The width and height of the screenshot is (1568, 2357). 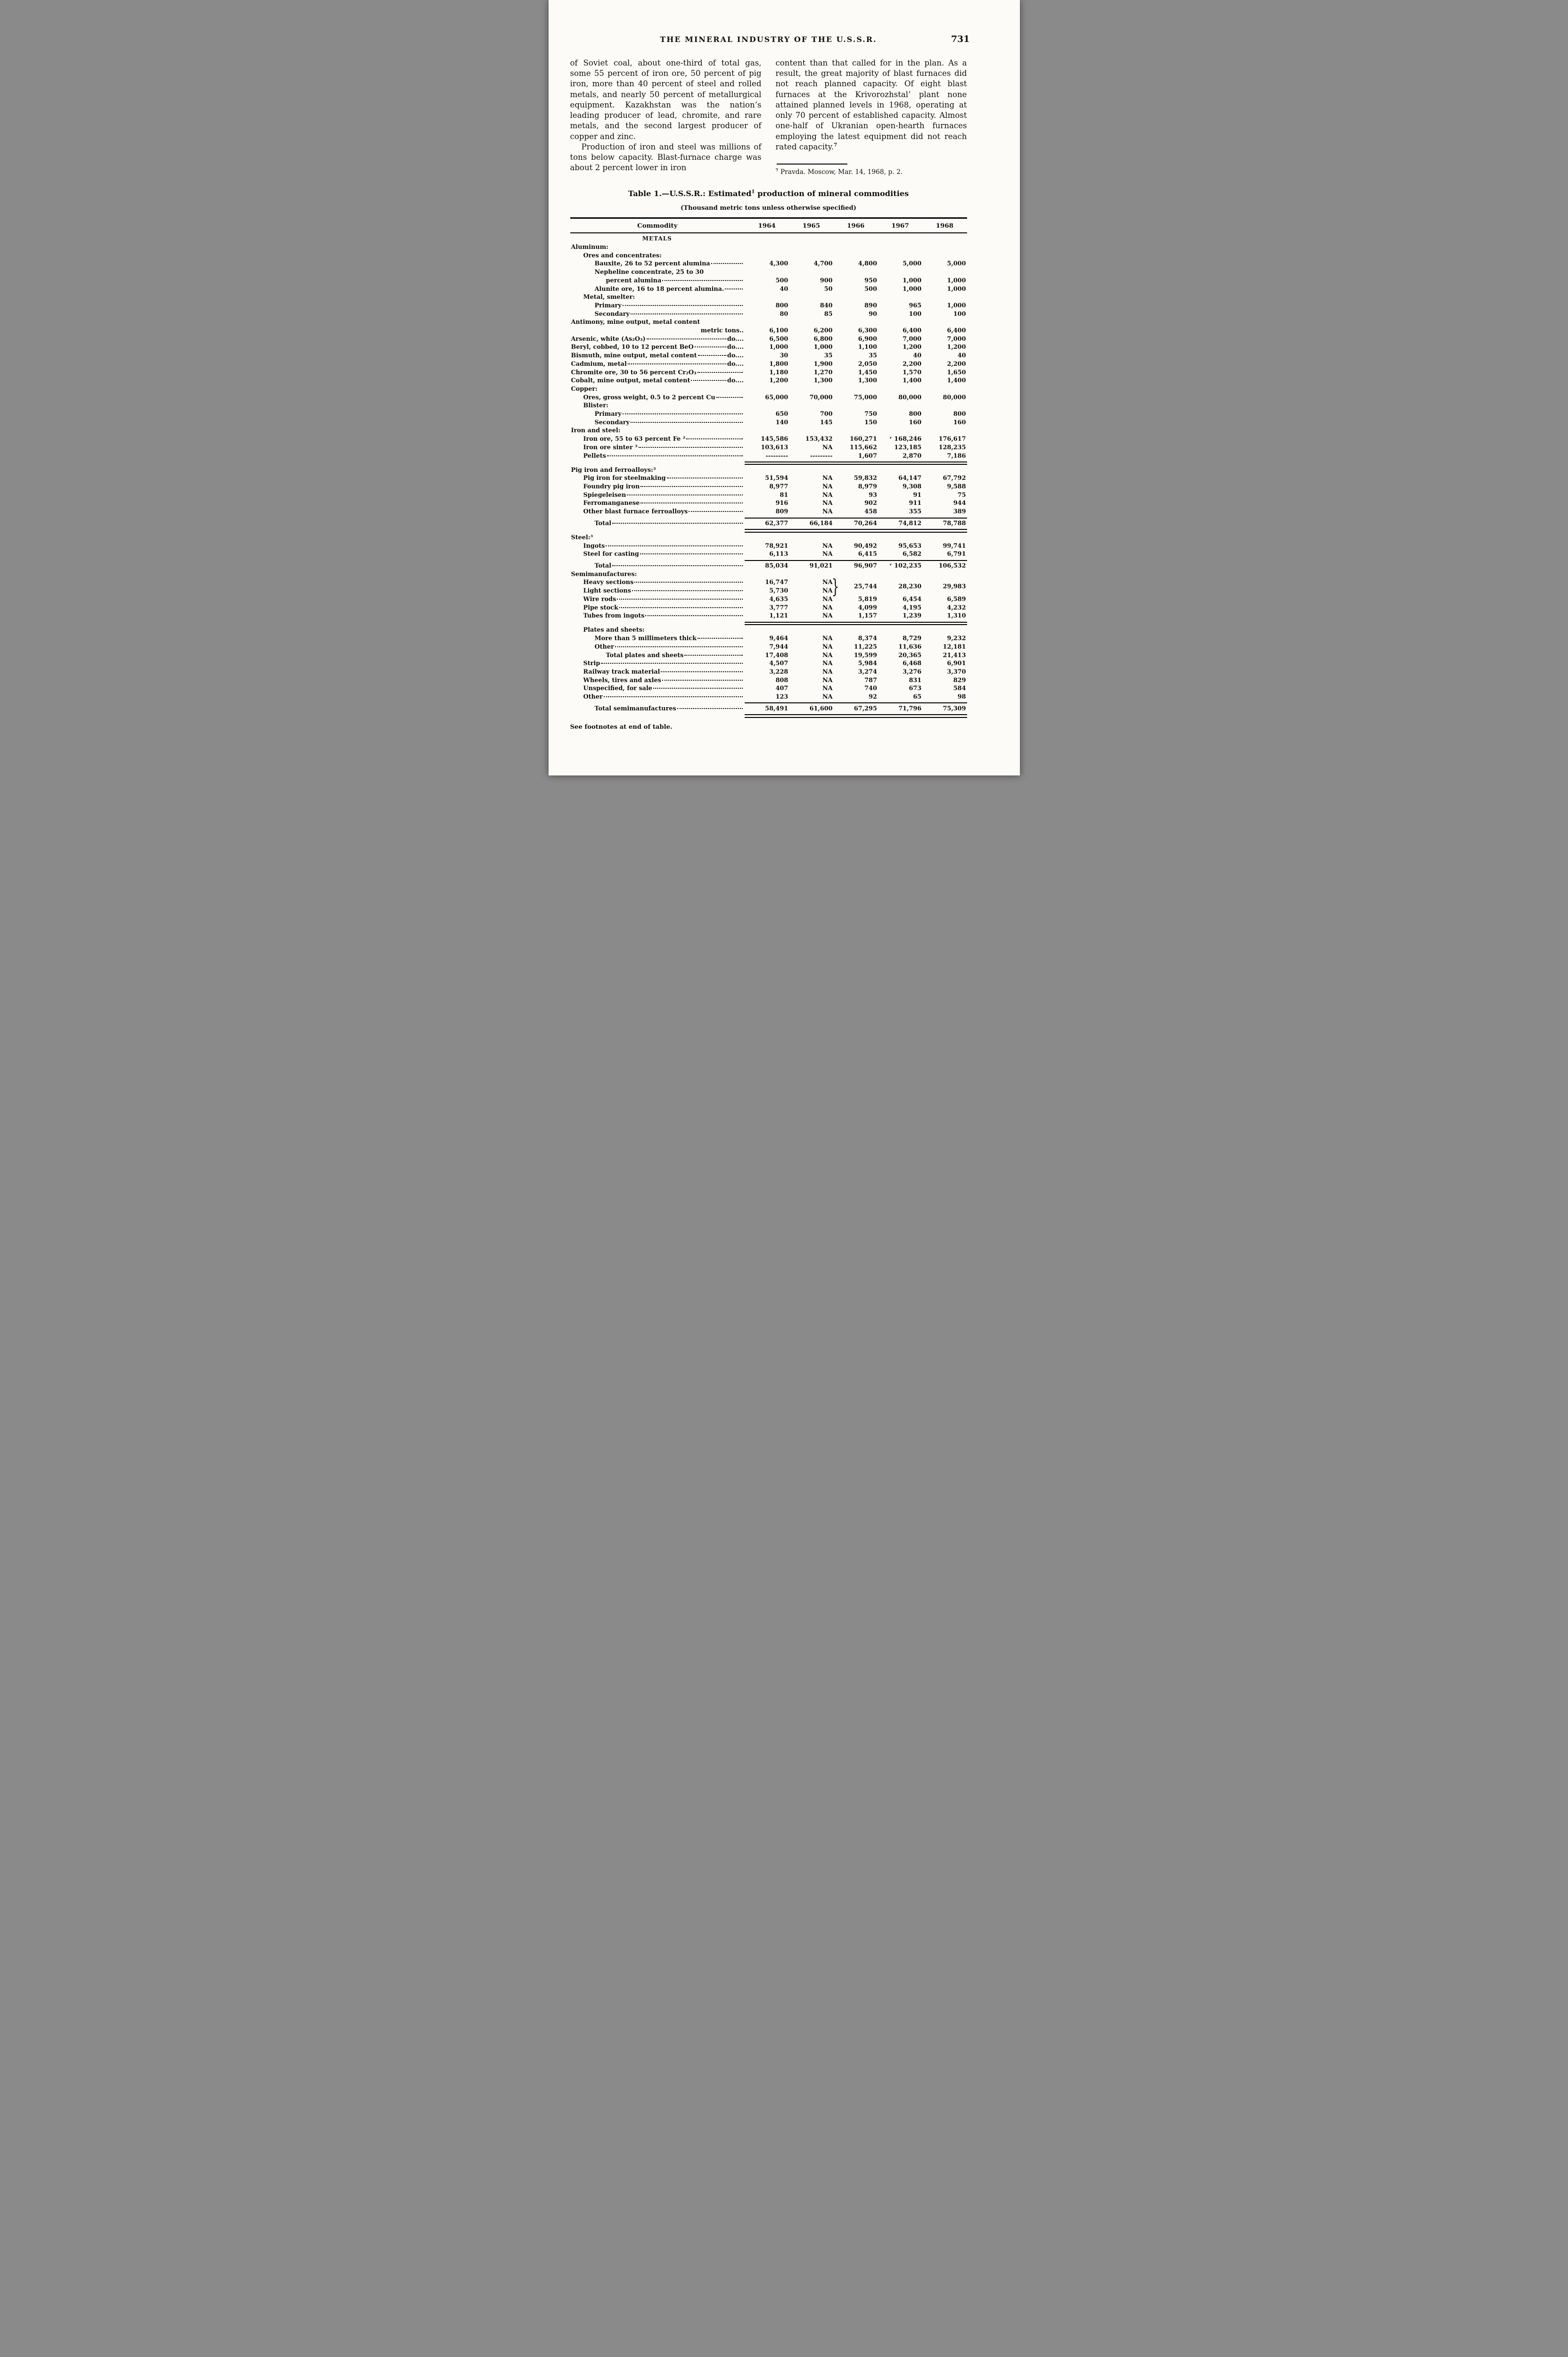 I want to click on cell-value: 5,819, so click(x=867, y=599).